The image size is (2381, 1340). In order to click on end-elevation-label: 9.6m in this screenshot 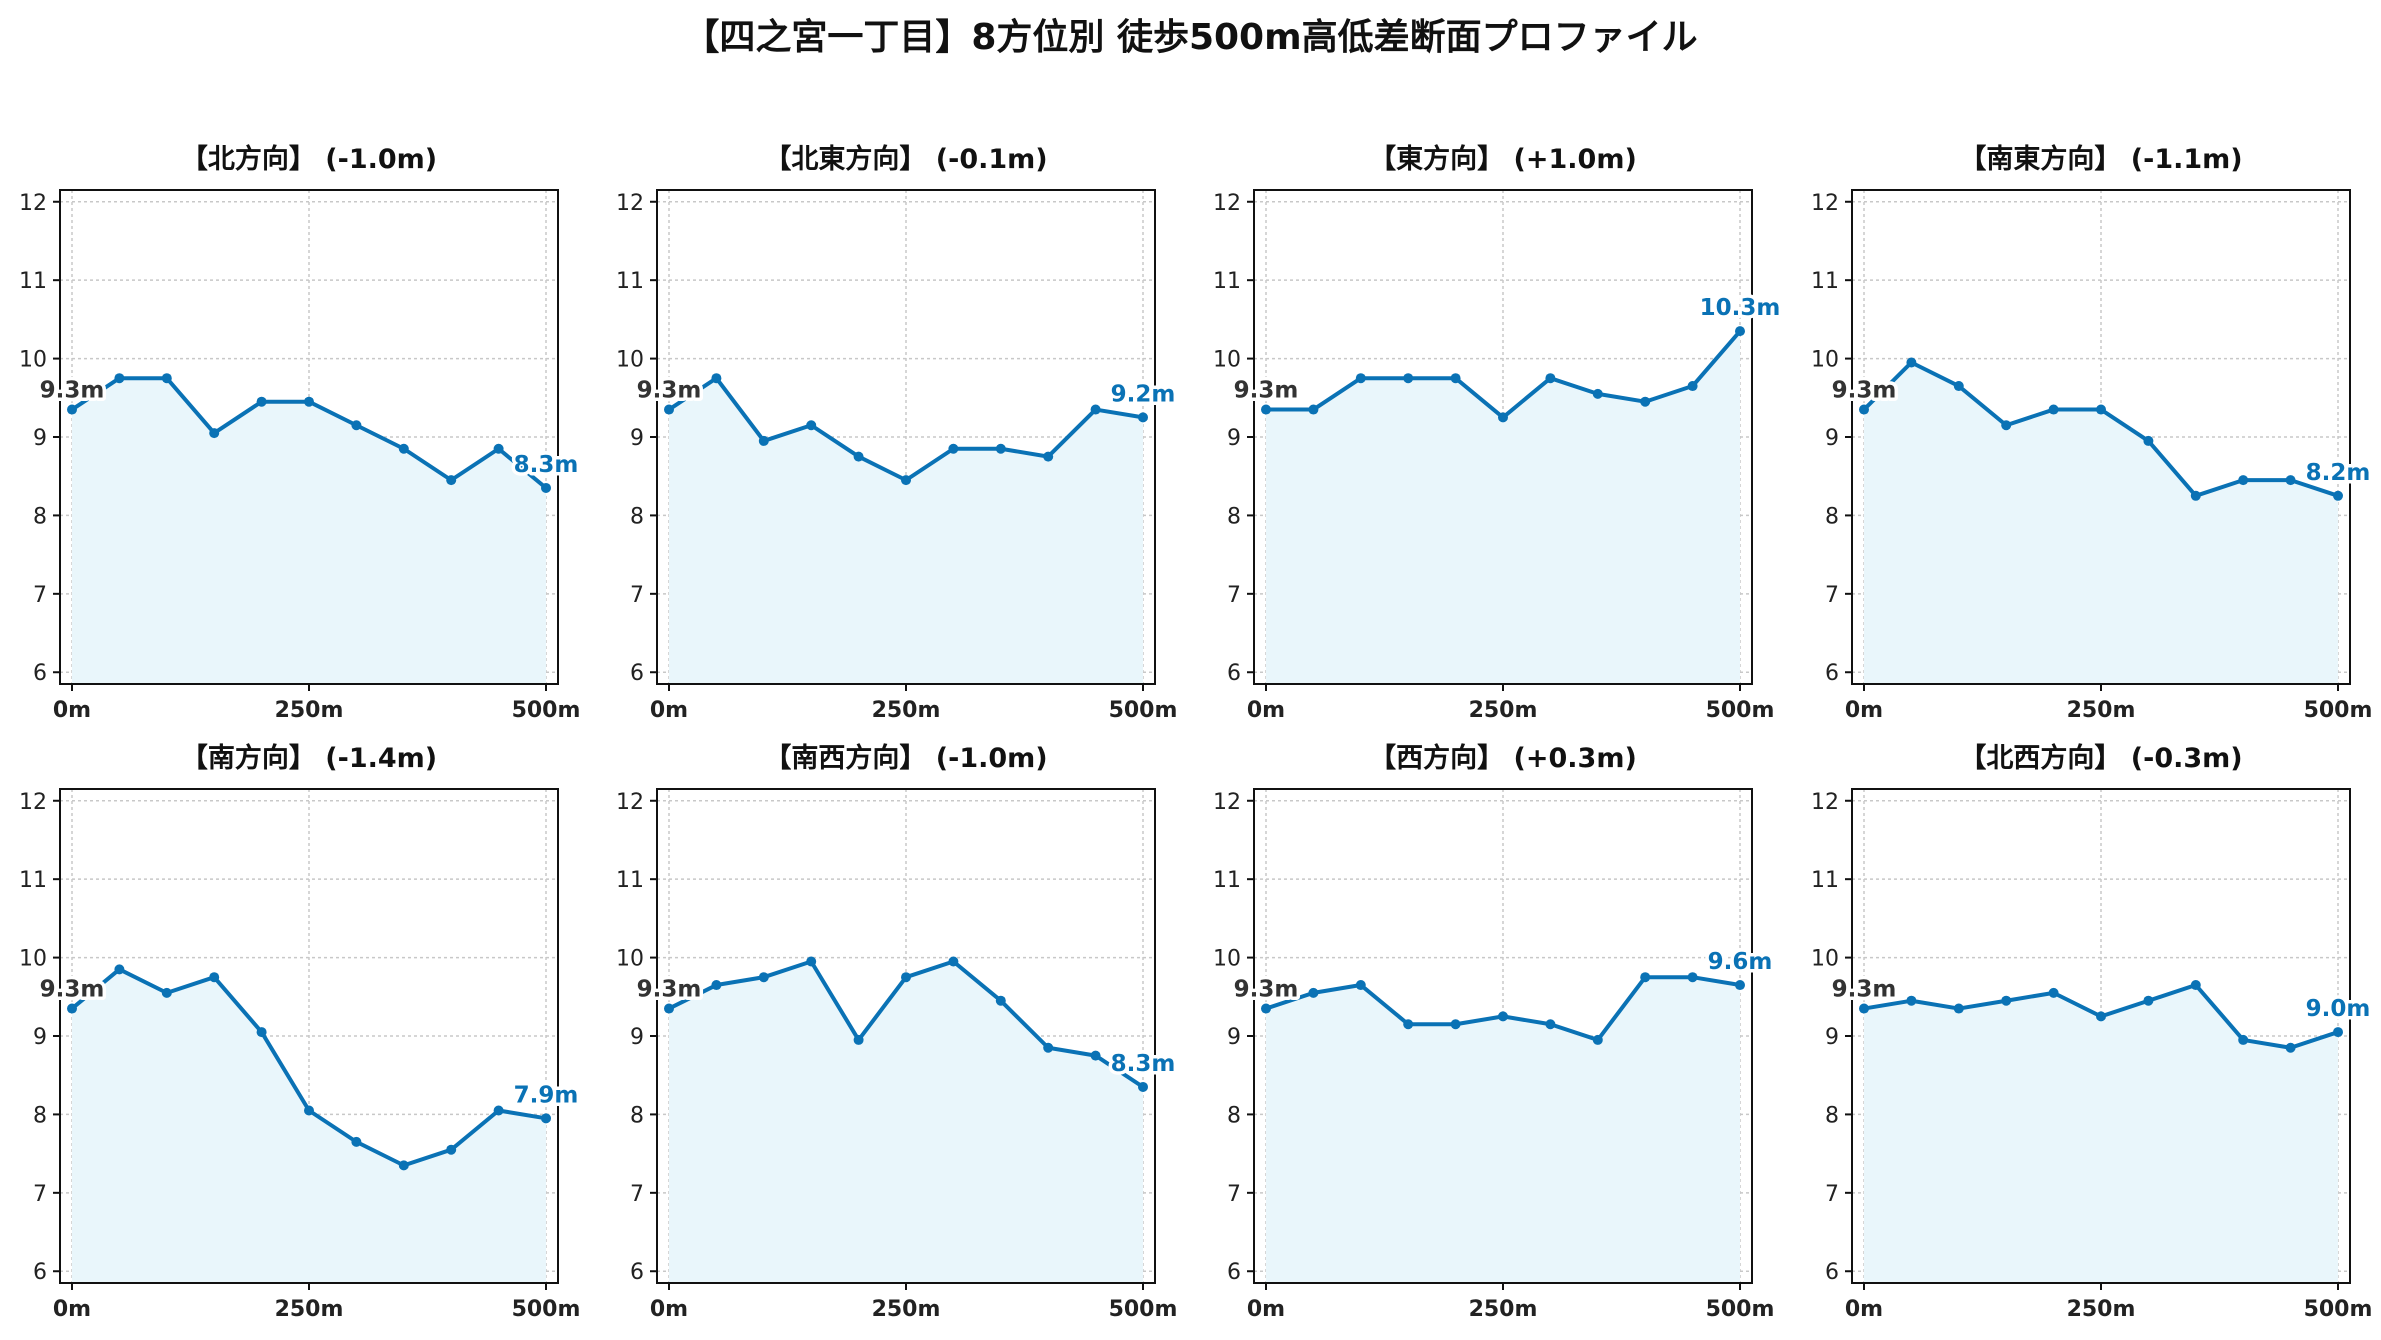, I will do `click(1740, 962)`.